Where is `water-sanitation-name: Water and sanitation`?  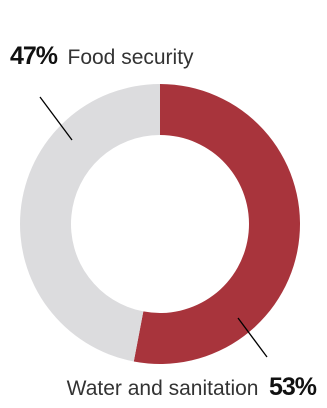
water-sanitation-name: Water and sanitation is located at coordinates (163, 388).